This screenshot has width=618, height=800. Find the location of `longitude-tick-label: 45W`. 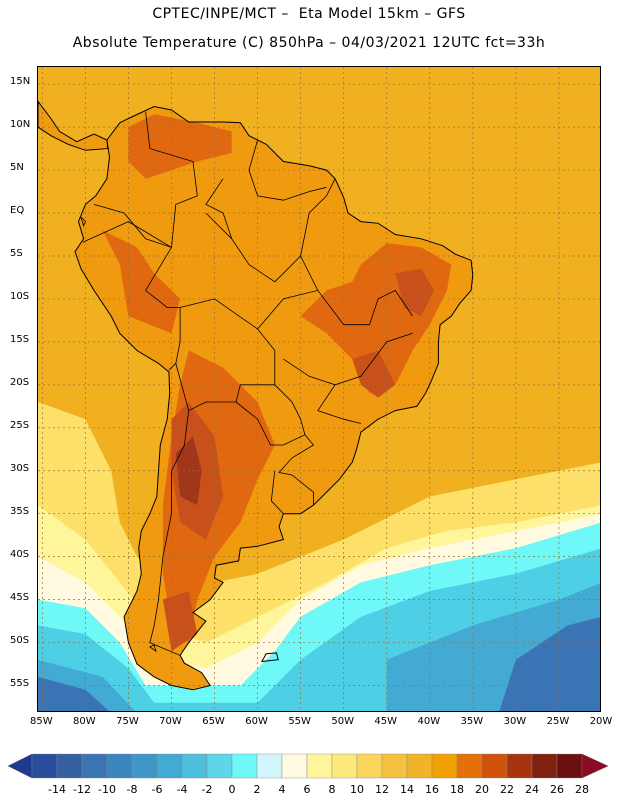

longitude-tick-label: 45W is located at coordinates (386, 721).